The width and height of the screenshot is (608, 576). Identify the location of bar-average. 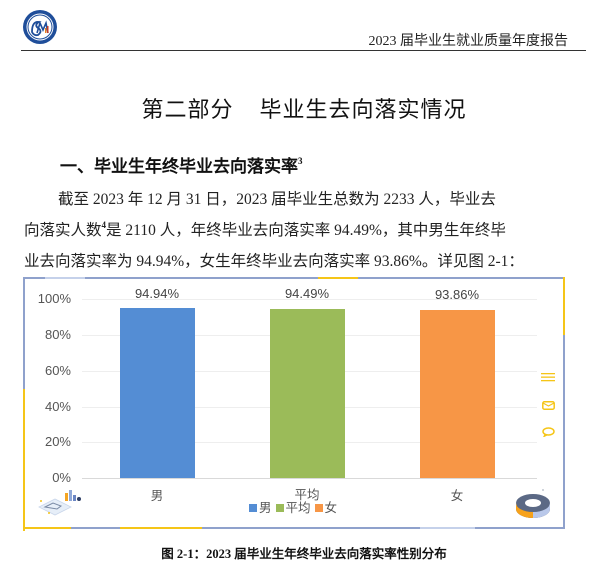
(307, 393).